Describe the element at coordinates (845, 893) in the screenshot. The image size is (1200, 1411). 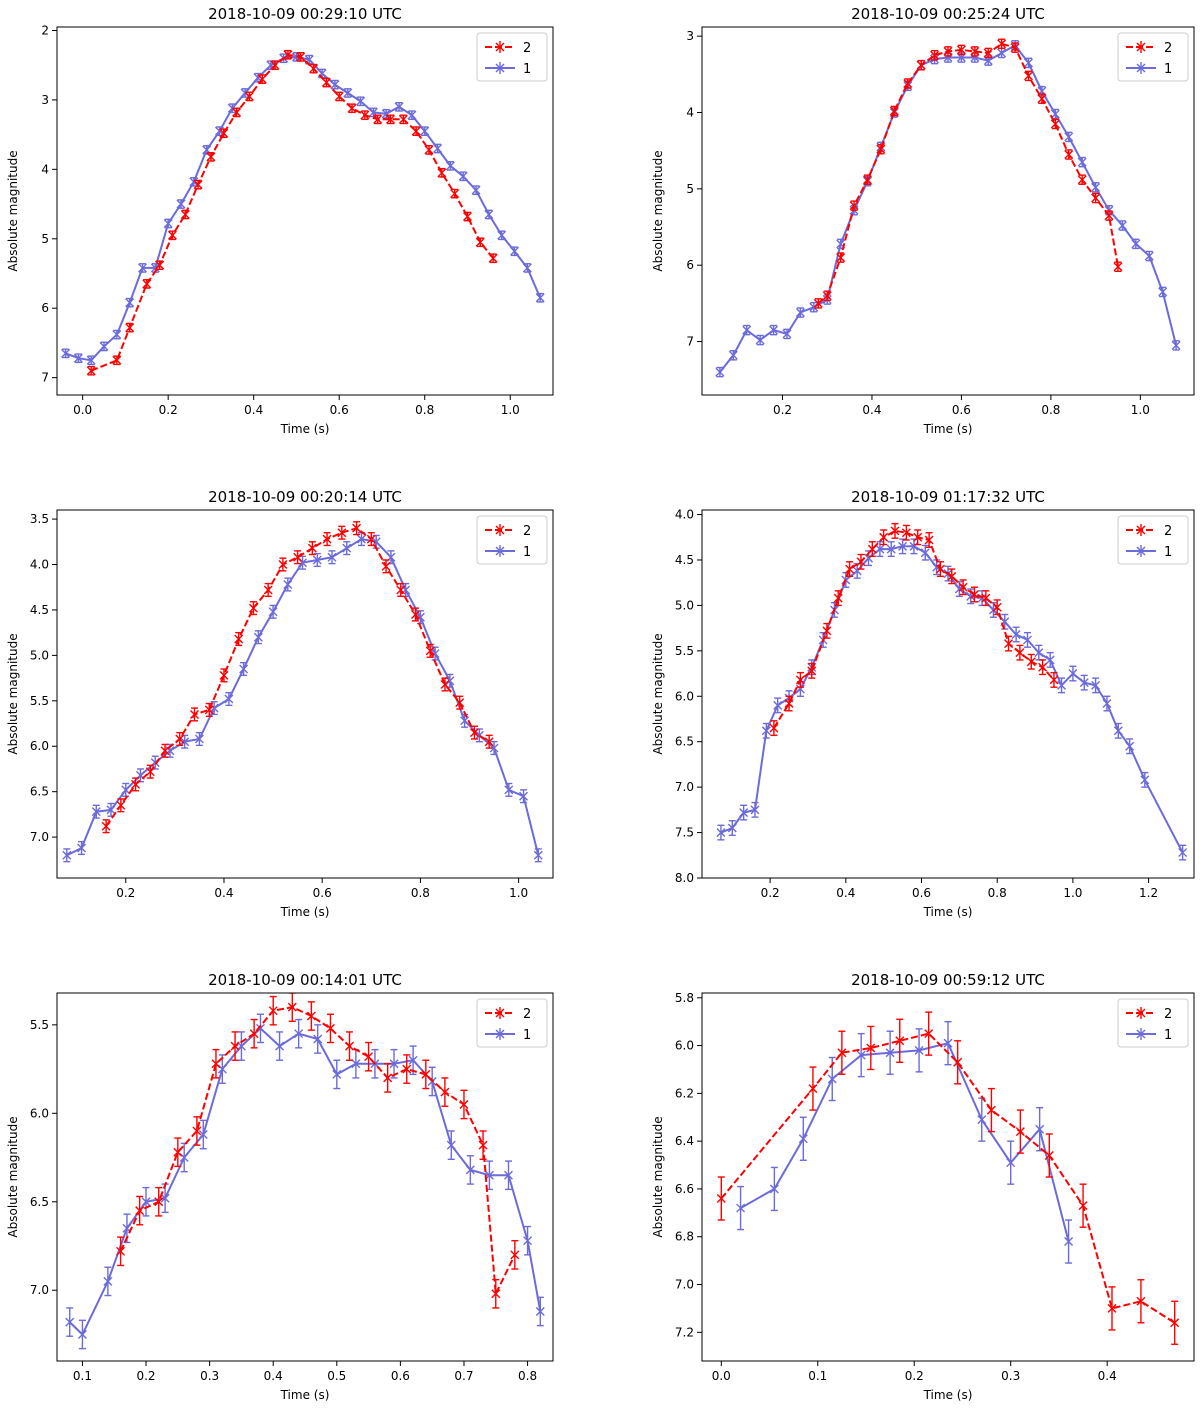
I see `x-tick-label: 0.4` at that location.